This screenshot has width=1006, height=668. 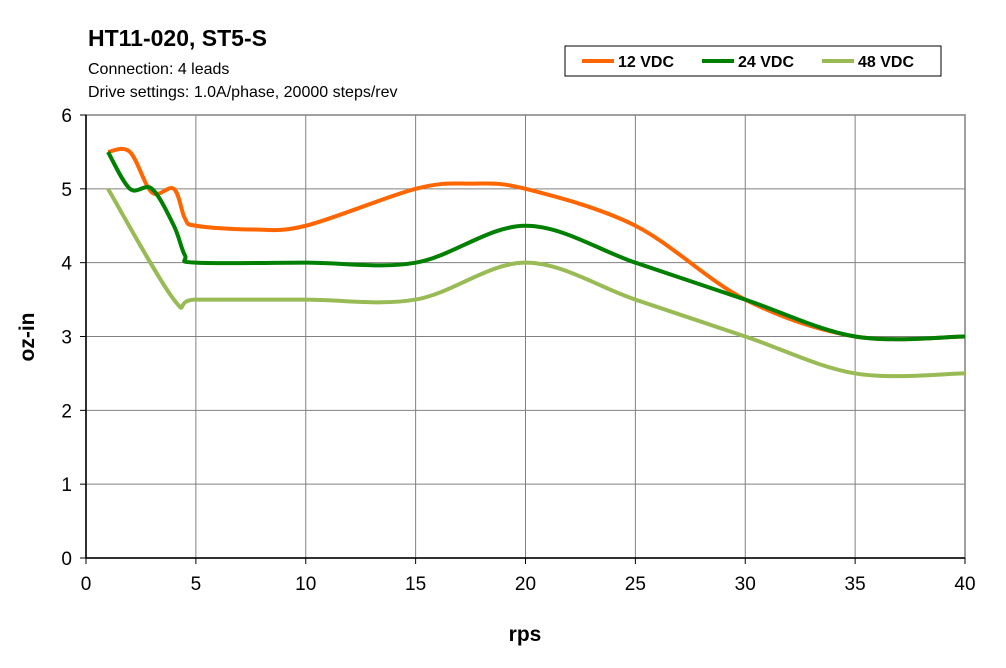 I want to click on x-tick-label: 15, so click(x=415, y=584).